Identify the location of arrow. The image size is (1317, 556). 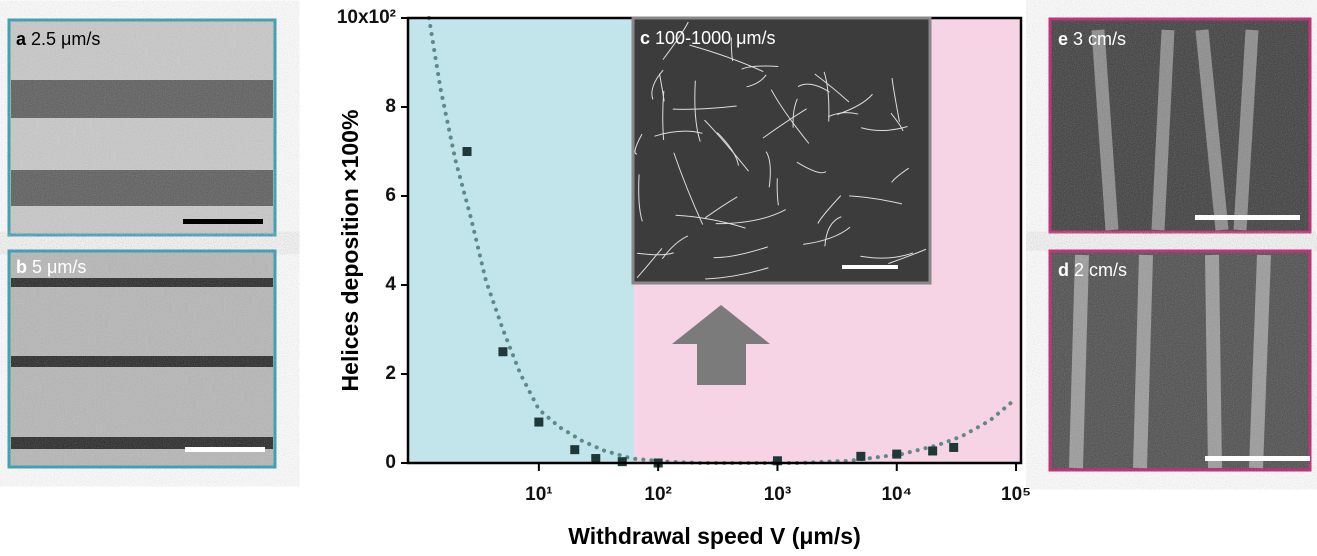
(721, 345).